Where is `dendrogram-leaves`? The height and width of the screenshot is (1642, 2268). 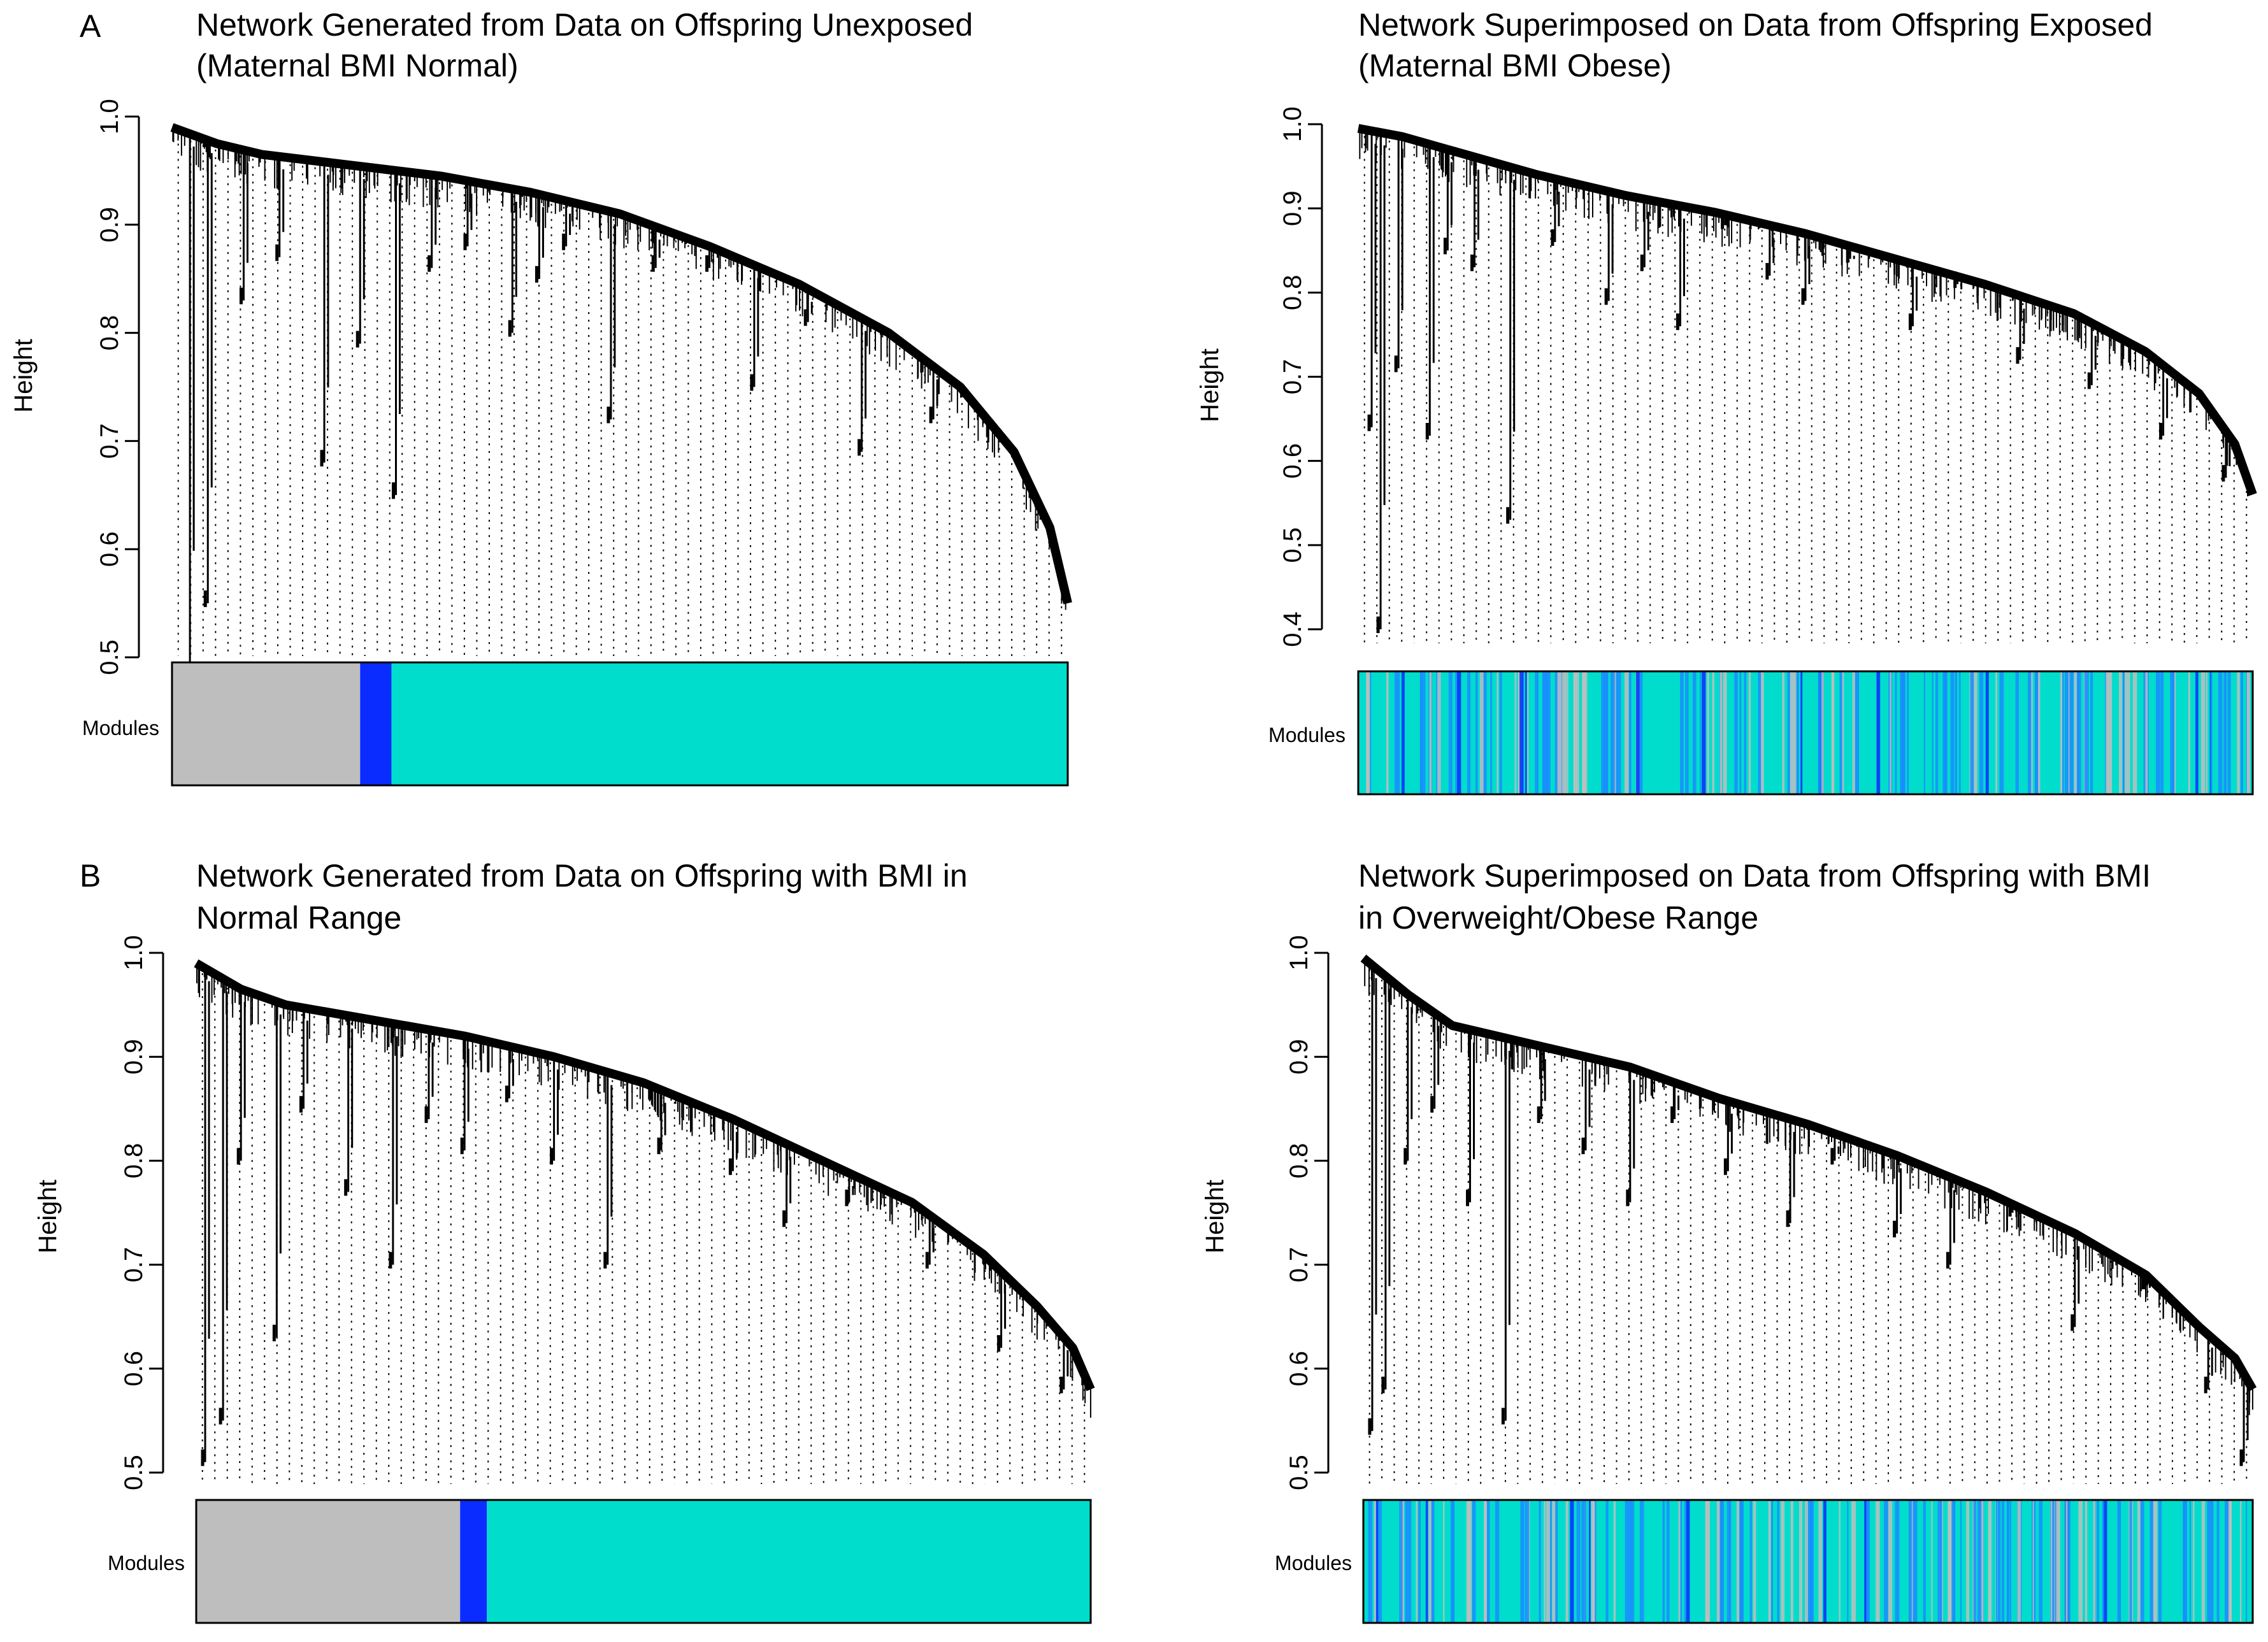
dendrogram-leaves is located at coordinates (1805, 389).